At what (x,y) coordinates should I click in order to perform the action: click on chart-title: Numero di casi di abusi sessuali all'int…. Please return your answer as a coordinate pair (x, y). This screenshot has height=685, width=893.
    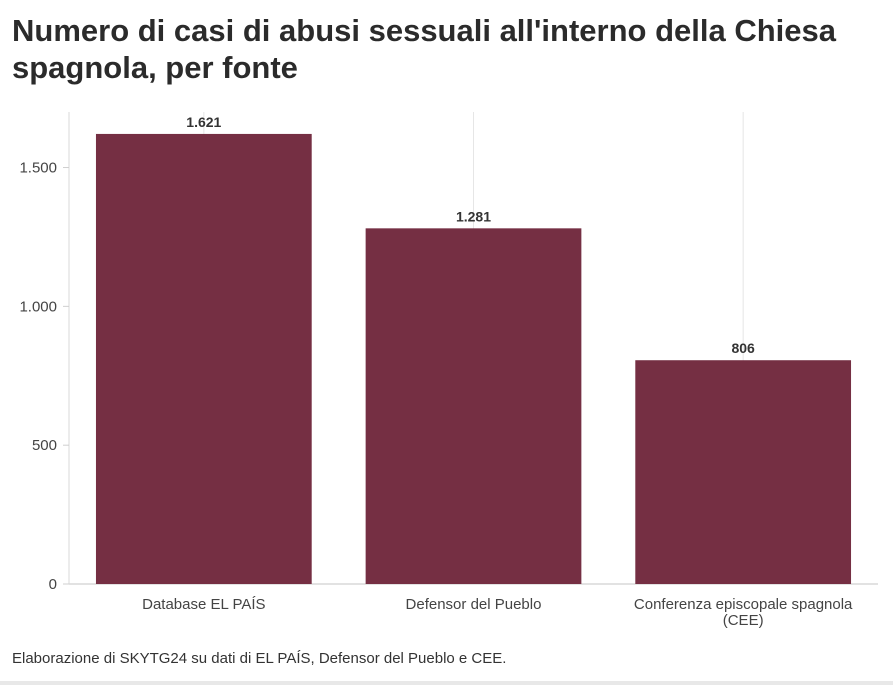
    Looking at the image, I should click on (424, 49).